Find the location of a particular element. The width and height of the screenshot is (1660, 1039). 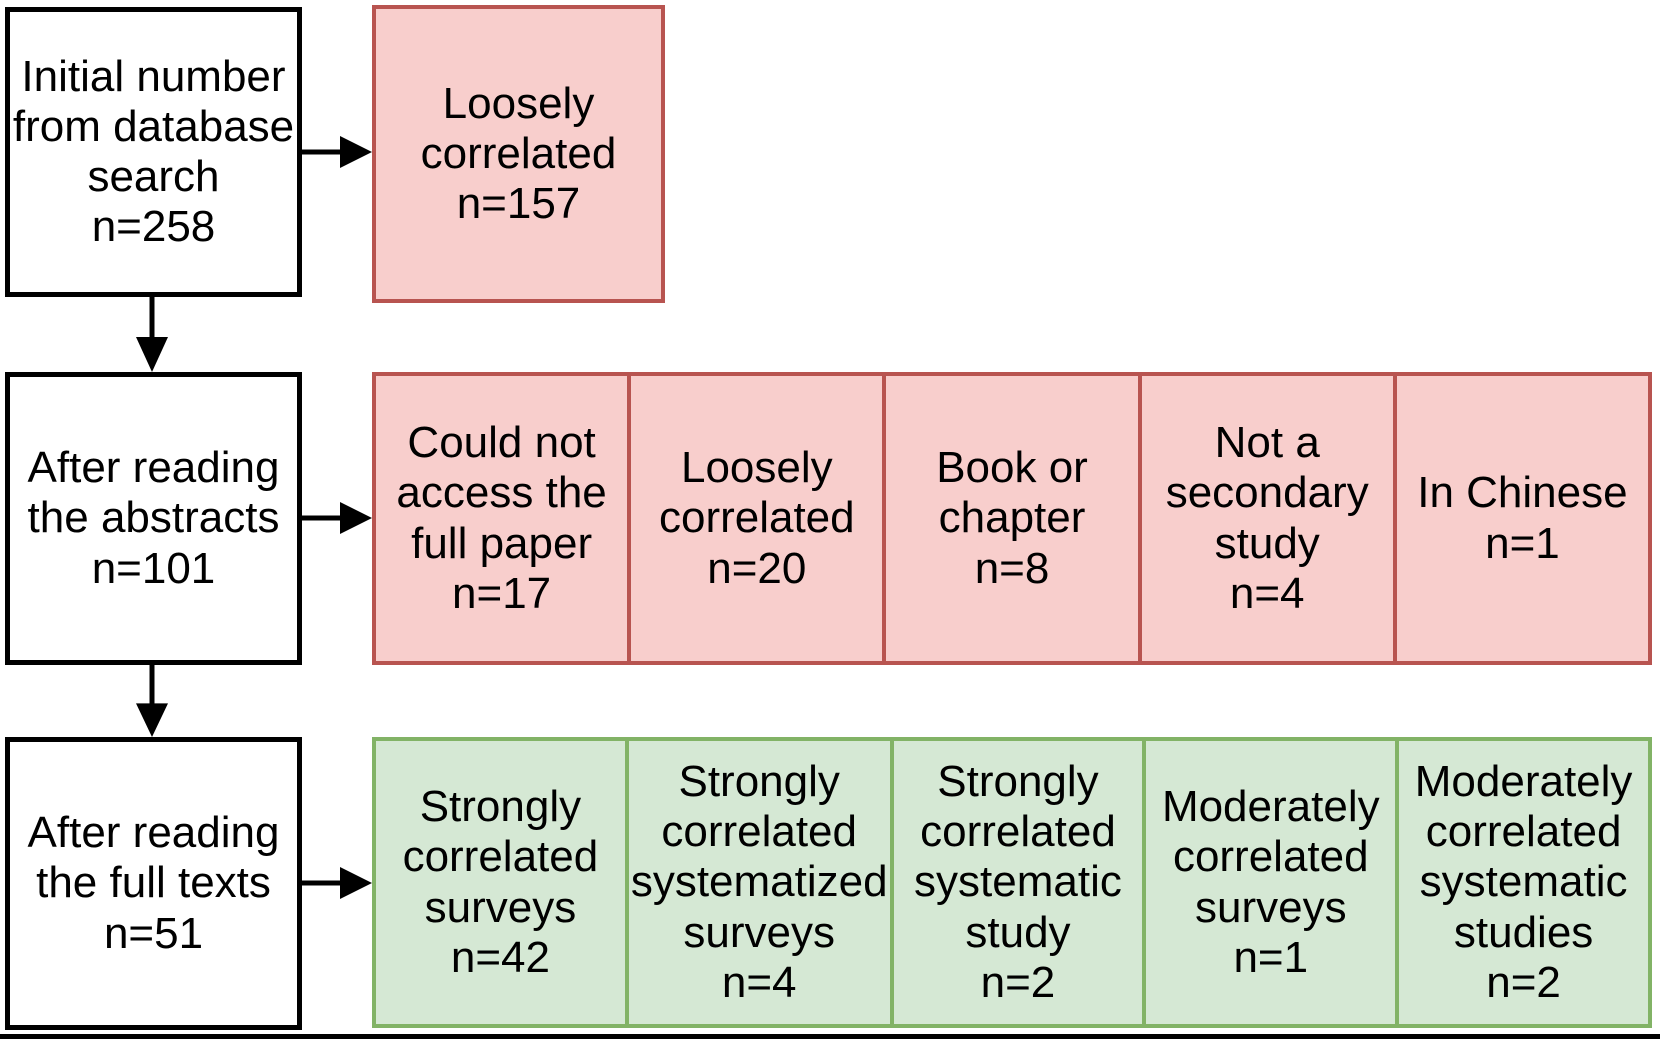

included-box-moderate-surveys: Moderately correlated surveys n=1 is located at coordinates (1271, 882).